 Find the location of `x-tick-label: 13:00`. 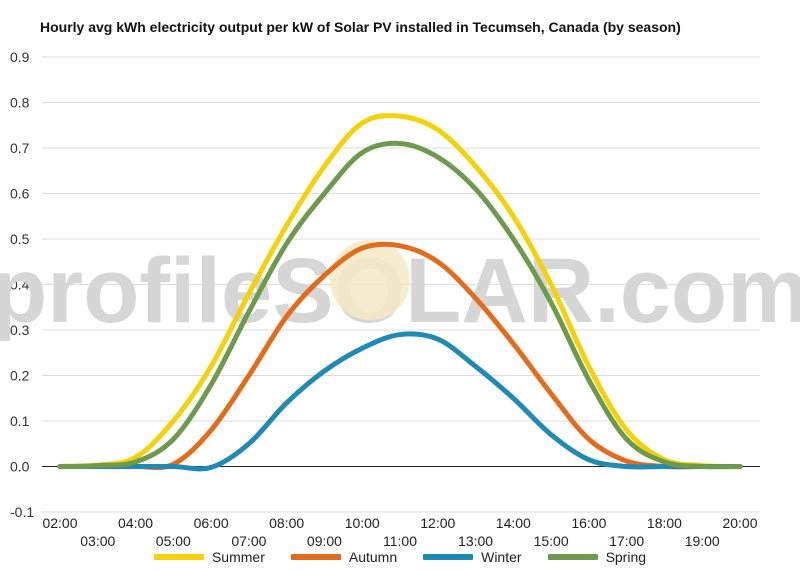

x-tick-label: 13:00 is located at coordinates (475, 541).